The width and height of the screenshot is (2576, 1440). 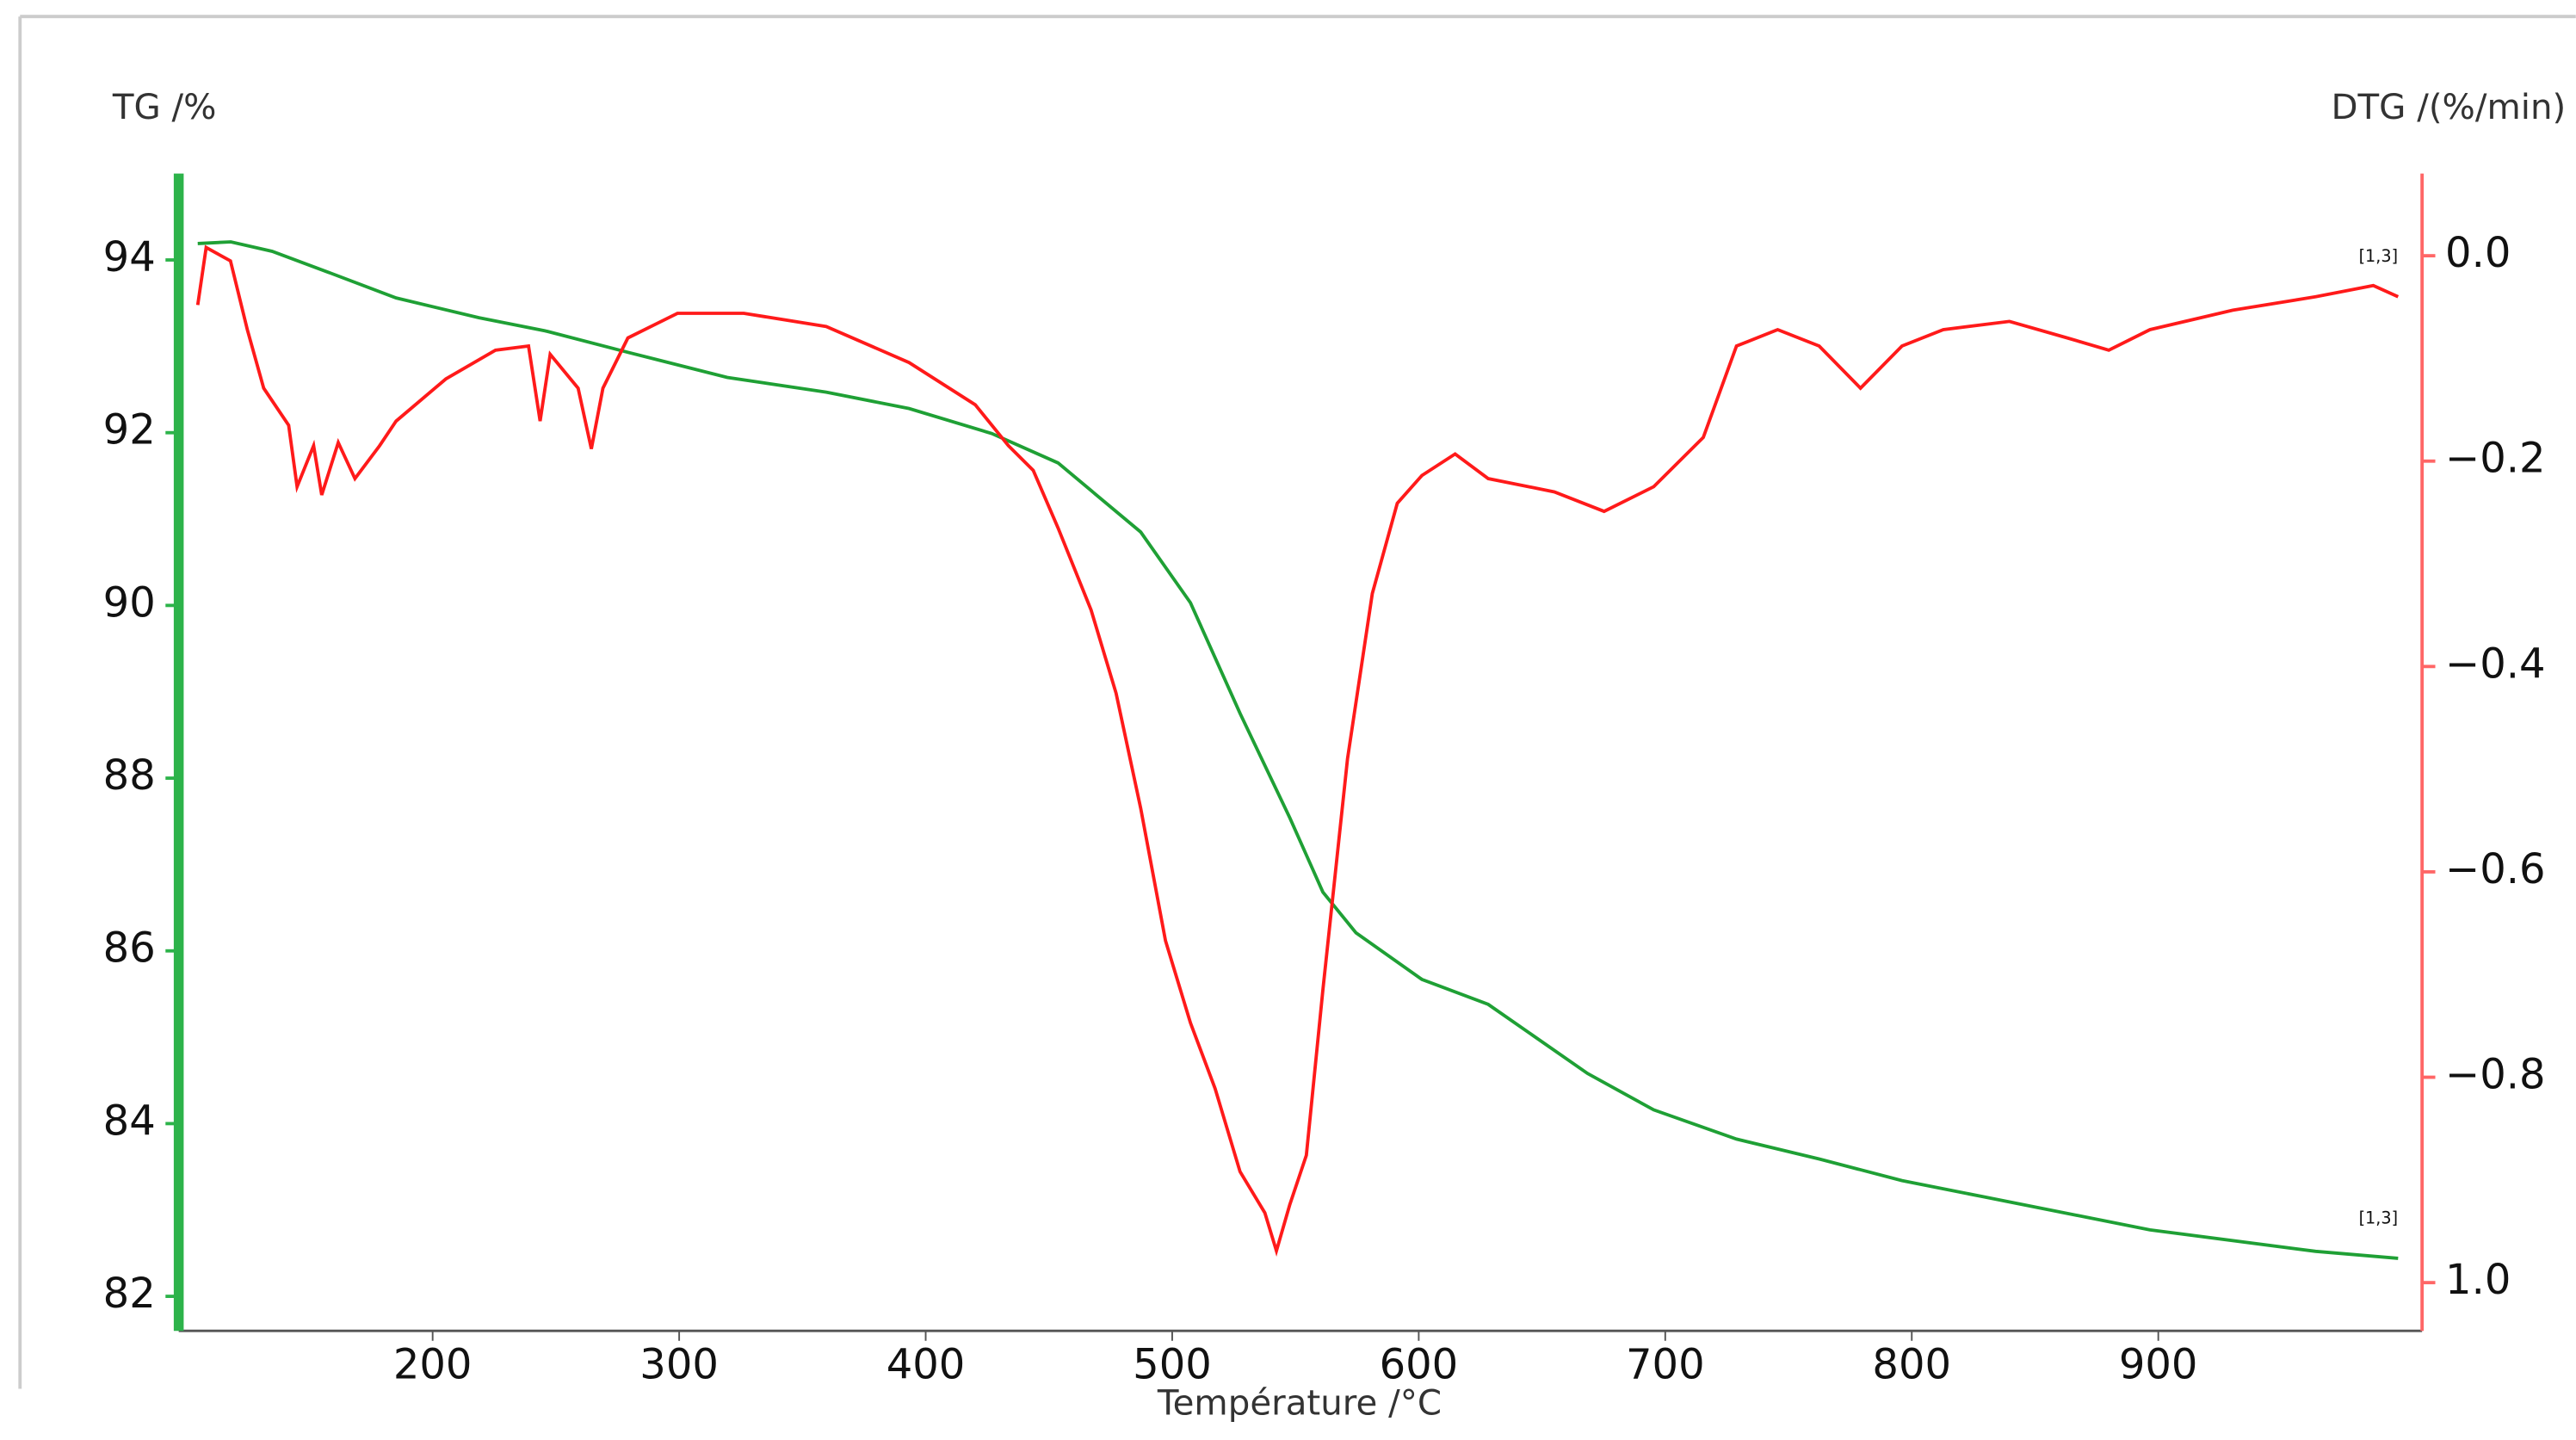 What do you see at coordinates (2478, 253) in the screenshot?
I see `y2-tick-label: 0.0` at bounding box center [2478, 253].